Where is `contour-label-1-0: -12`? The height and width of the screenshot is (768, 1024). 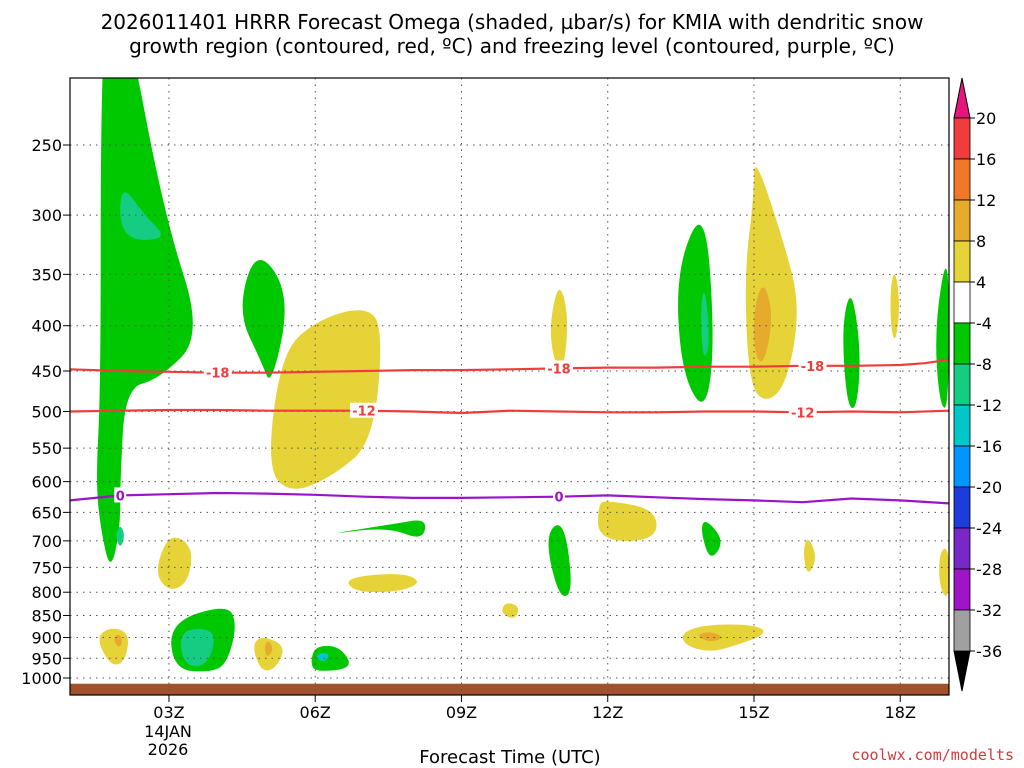
contour-label-1-0: -12 is located at coordinates (364, 412).